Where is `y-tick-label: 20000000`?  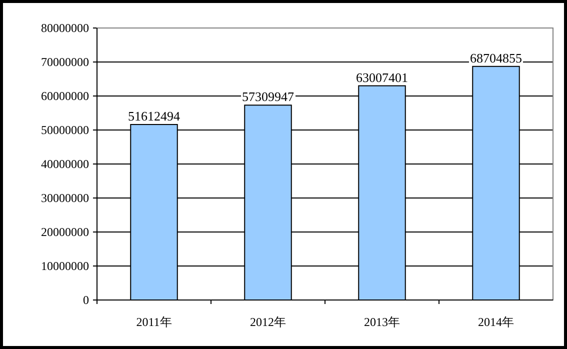 y-tick-label: 20000000 is located at coordinates (65, 232).